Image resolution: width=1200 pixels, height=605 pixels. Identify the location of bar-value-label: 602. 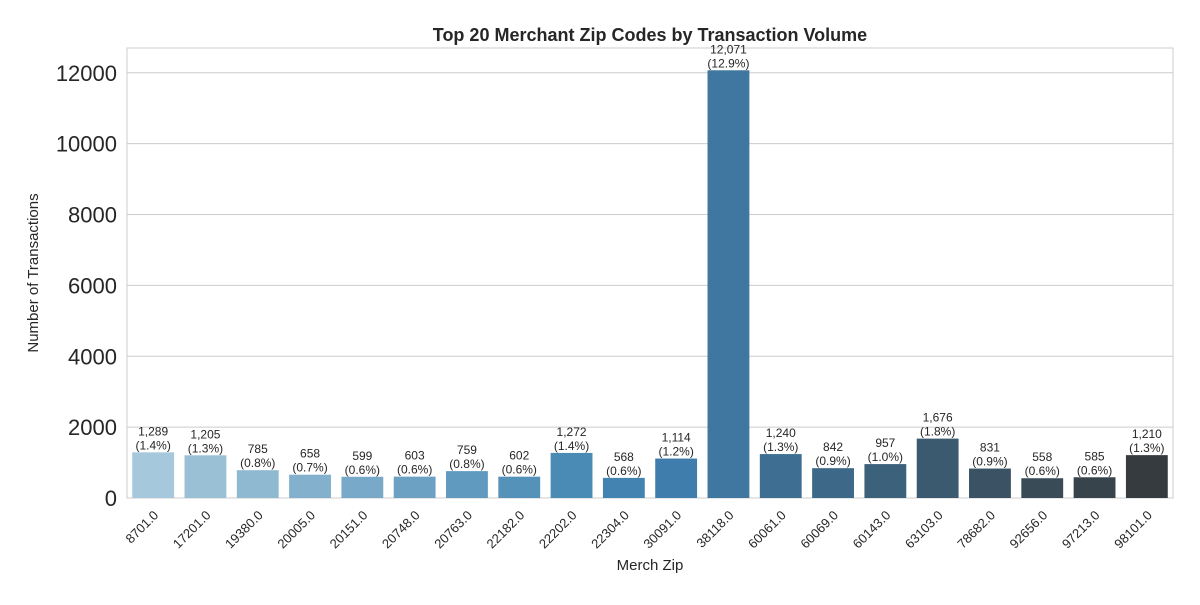
(519, 456).